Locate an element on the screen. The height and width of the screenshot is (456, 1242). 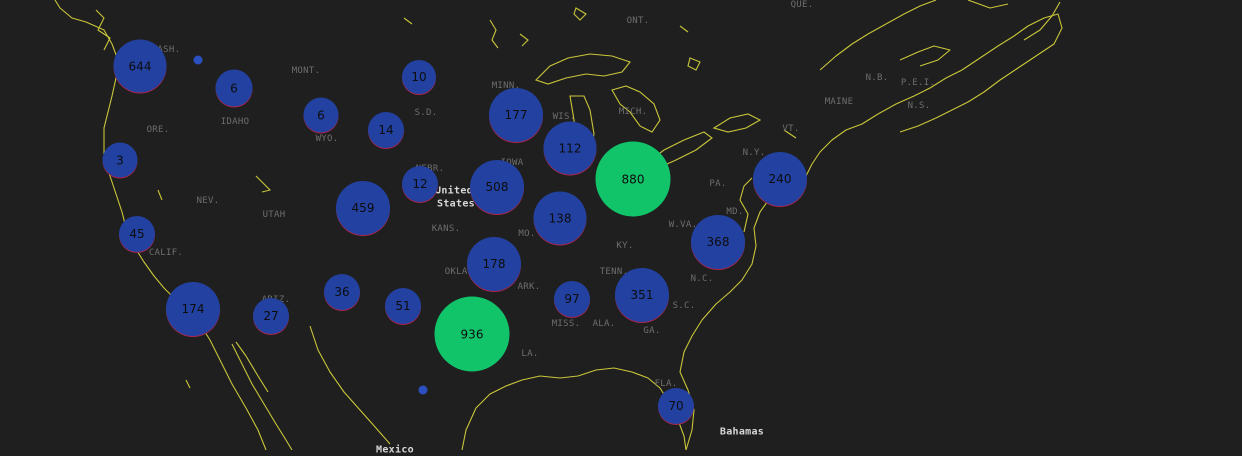
label-new-brunswick: N.B. is located at coordinates (877, 78).